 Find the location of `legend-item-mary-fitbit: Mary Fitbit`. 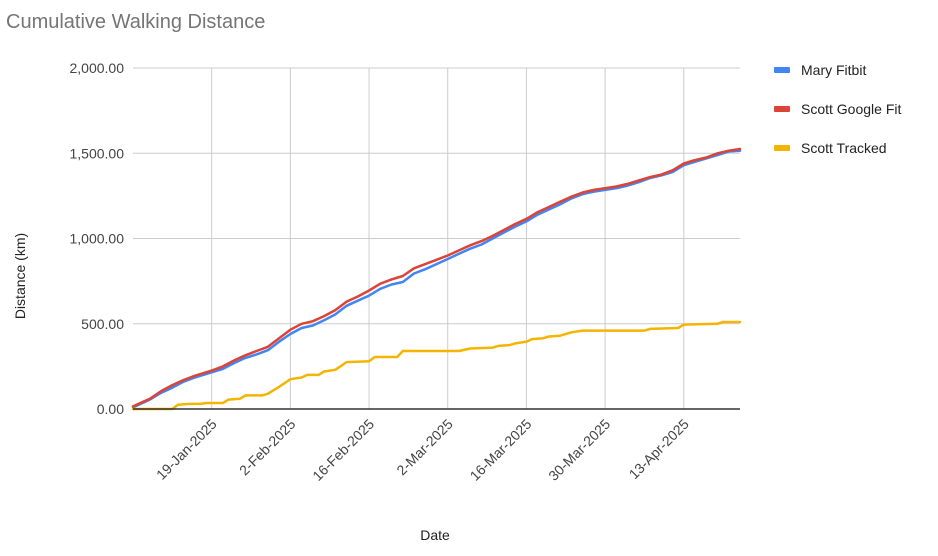

legend-item-mary-fitbit: Mary Fitbit is located at coordinates (820, 70).